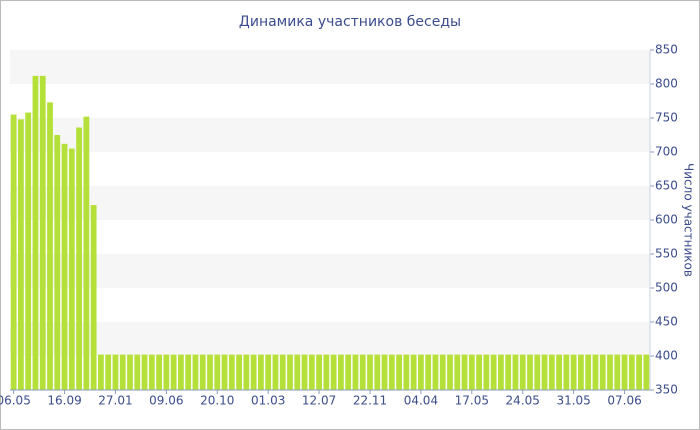 The width and height of the screenshot is (700, 430). Describe the element at coordinates (523, 401) in the screenshot. I see `x-tick-label: 24.05` at that location.